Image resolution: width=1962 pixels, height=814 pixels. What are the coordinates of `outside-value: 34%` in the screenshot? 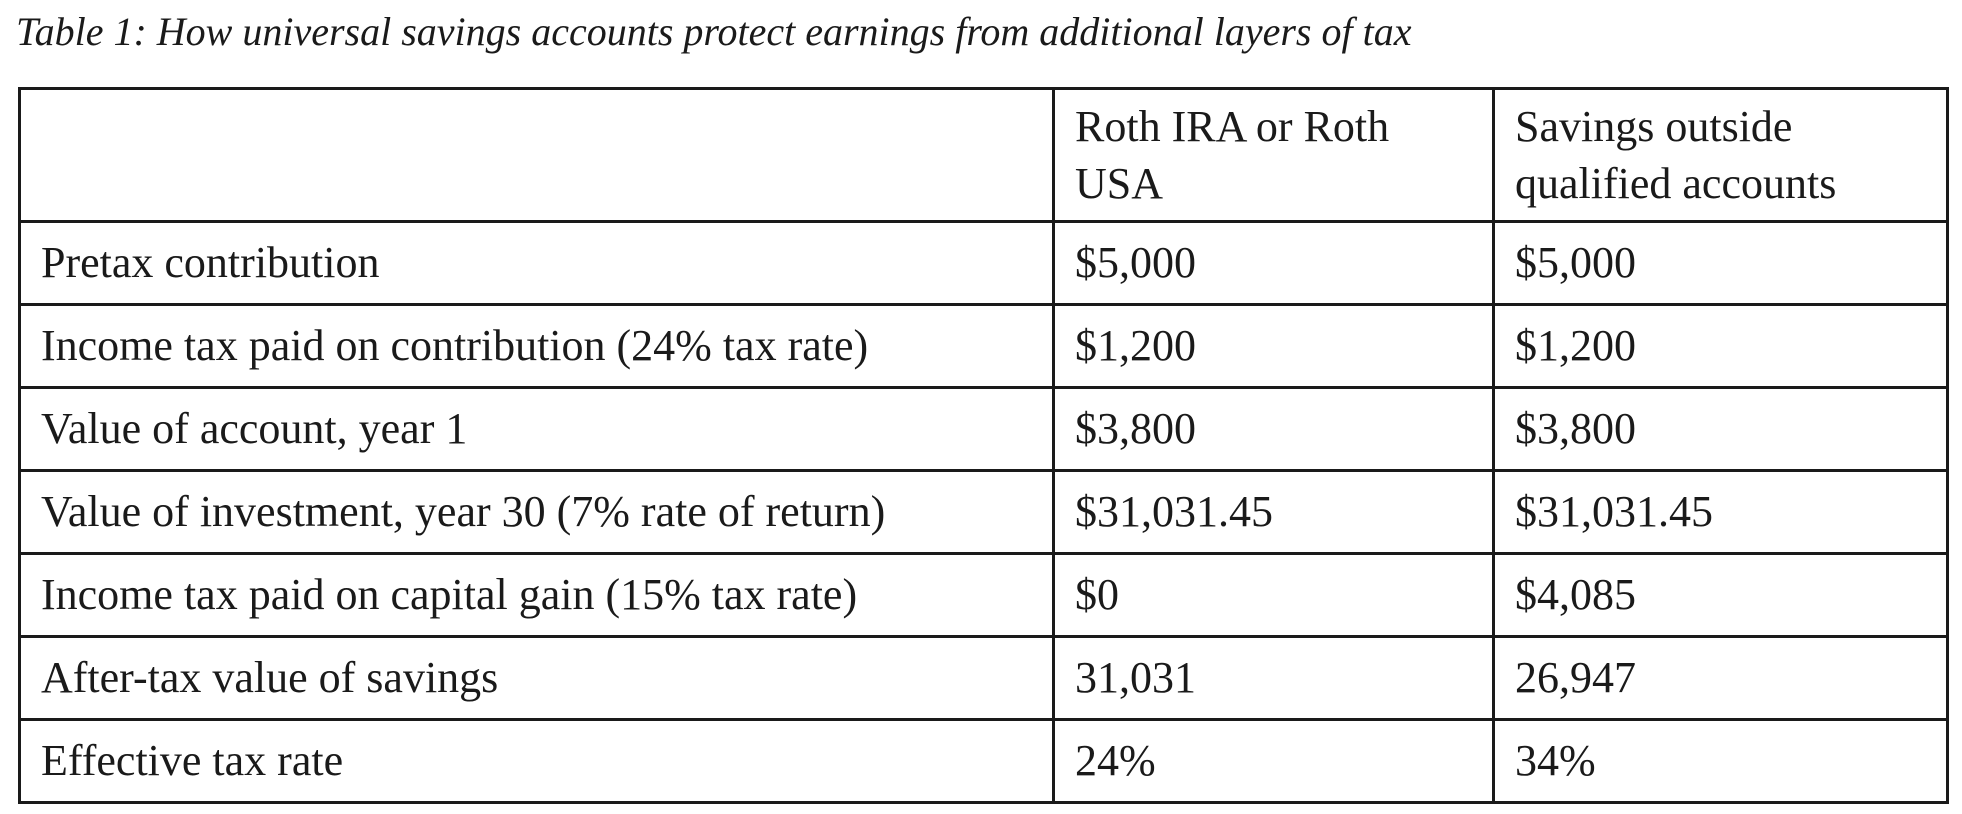 It's located at (1720, 761).